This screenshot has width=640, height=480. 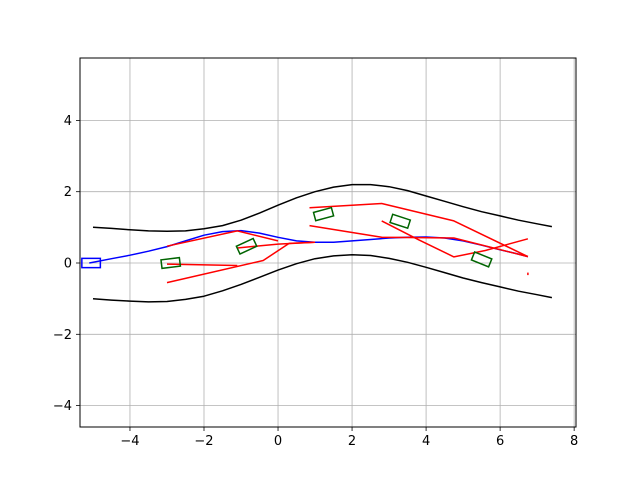 I want to click on x-tick-label: 2, so click(x=352, y=441).